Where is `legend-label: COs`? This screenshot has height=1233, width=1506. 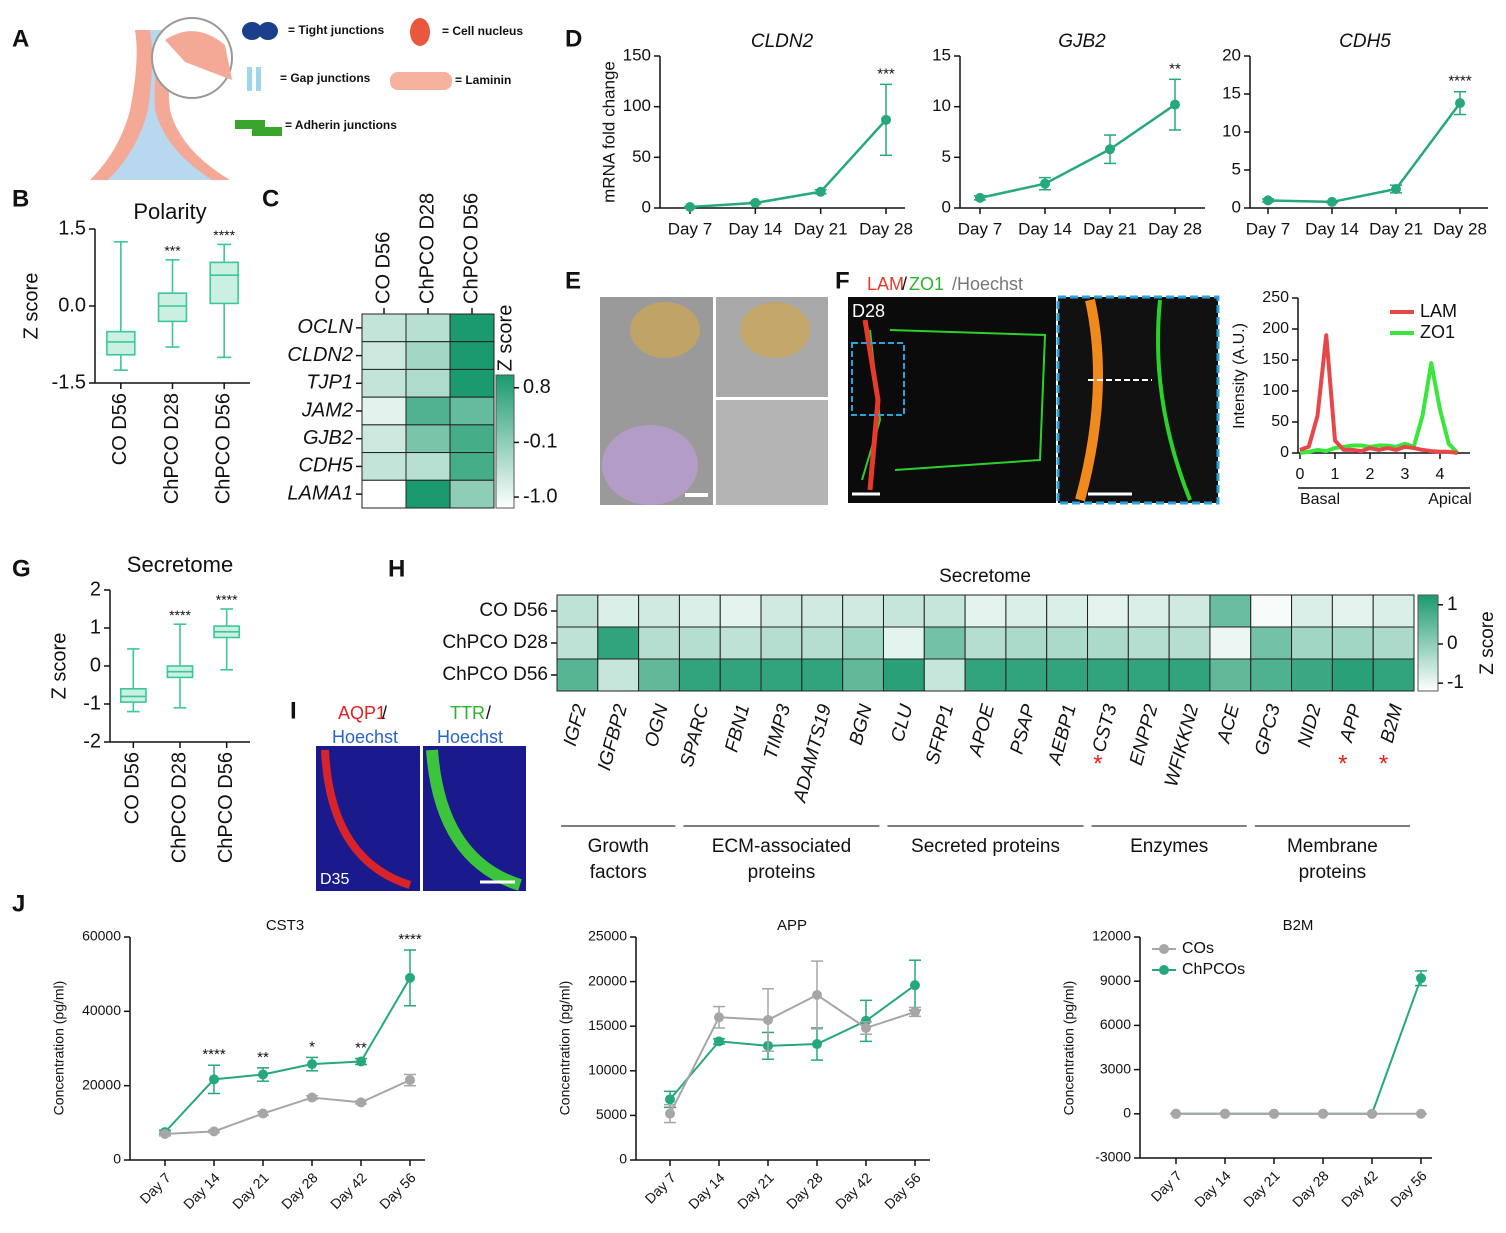
legend-label: COs is located at coordinates (1198, 948).